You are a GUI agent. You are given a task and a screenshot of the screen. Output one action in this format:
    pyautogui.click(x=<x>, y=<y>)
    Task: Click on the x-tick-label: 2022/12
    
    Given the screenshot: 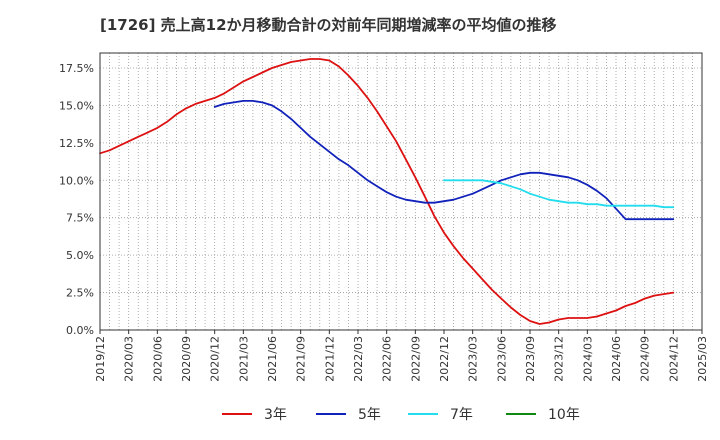 What is the action you would take?
    pyautogui.click(x=444, y=359)
    